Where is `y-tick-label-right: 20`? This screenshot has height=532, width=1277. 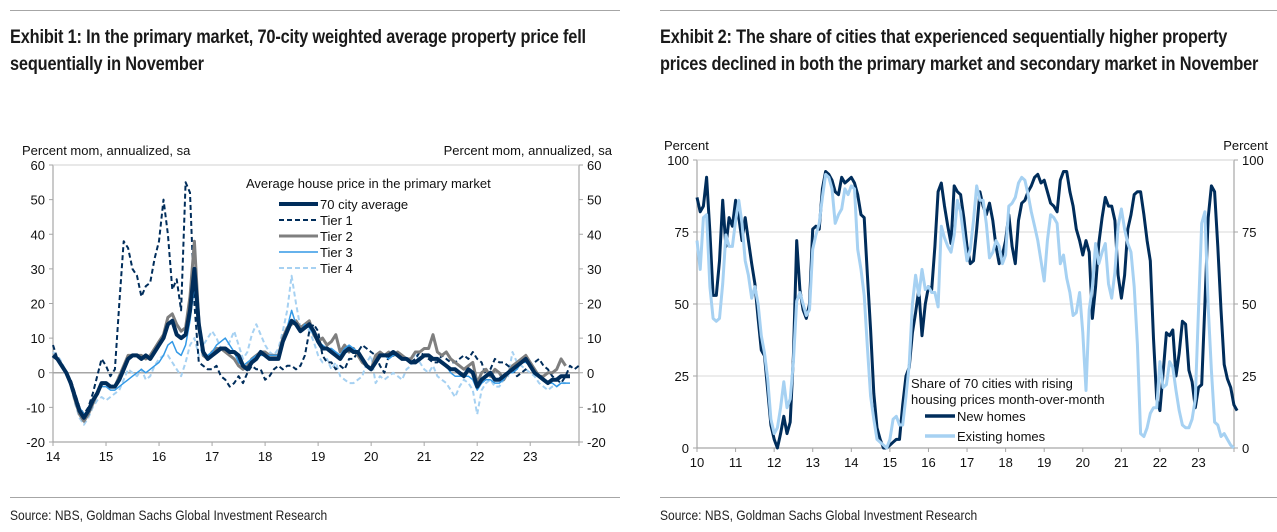
y-tick-label-right: 20 is located at coordinates (594, 304).